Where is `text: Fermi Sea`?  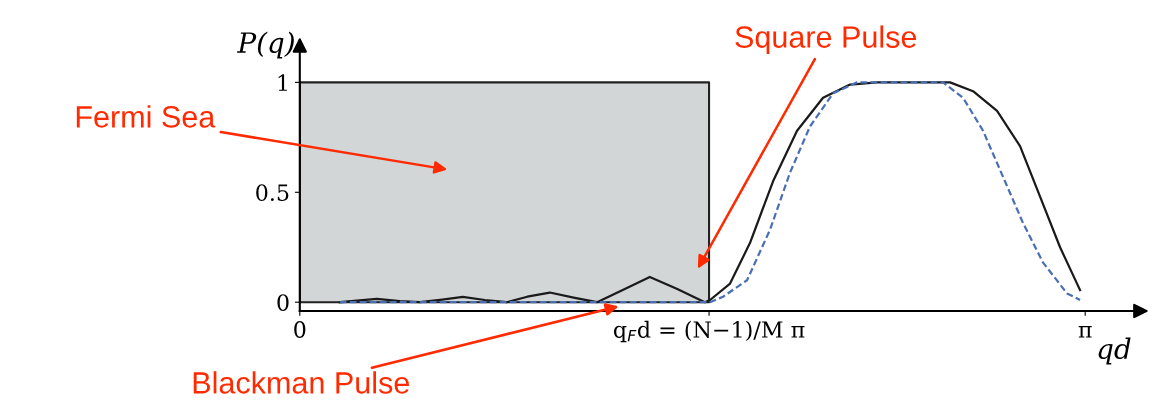 text: Fermi Sea is located at coordinates (146, 116).